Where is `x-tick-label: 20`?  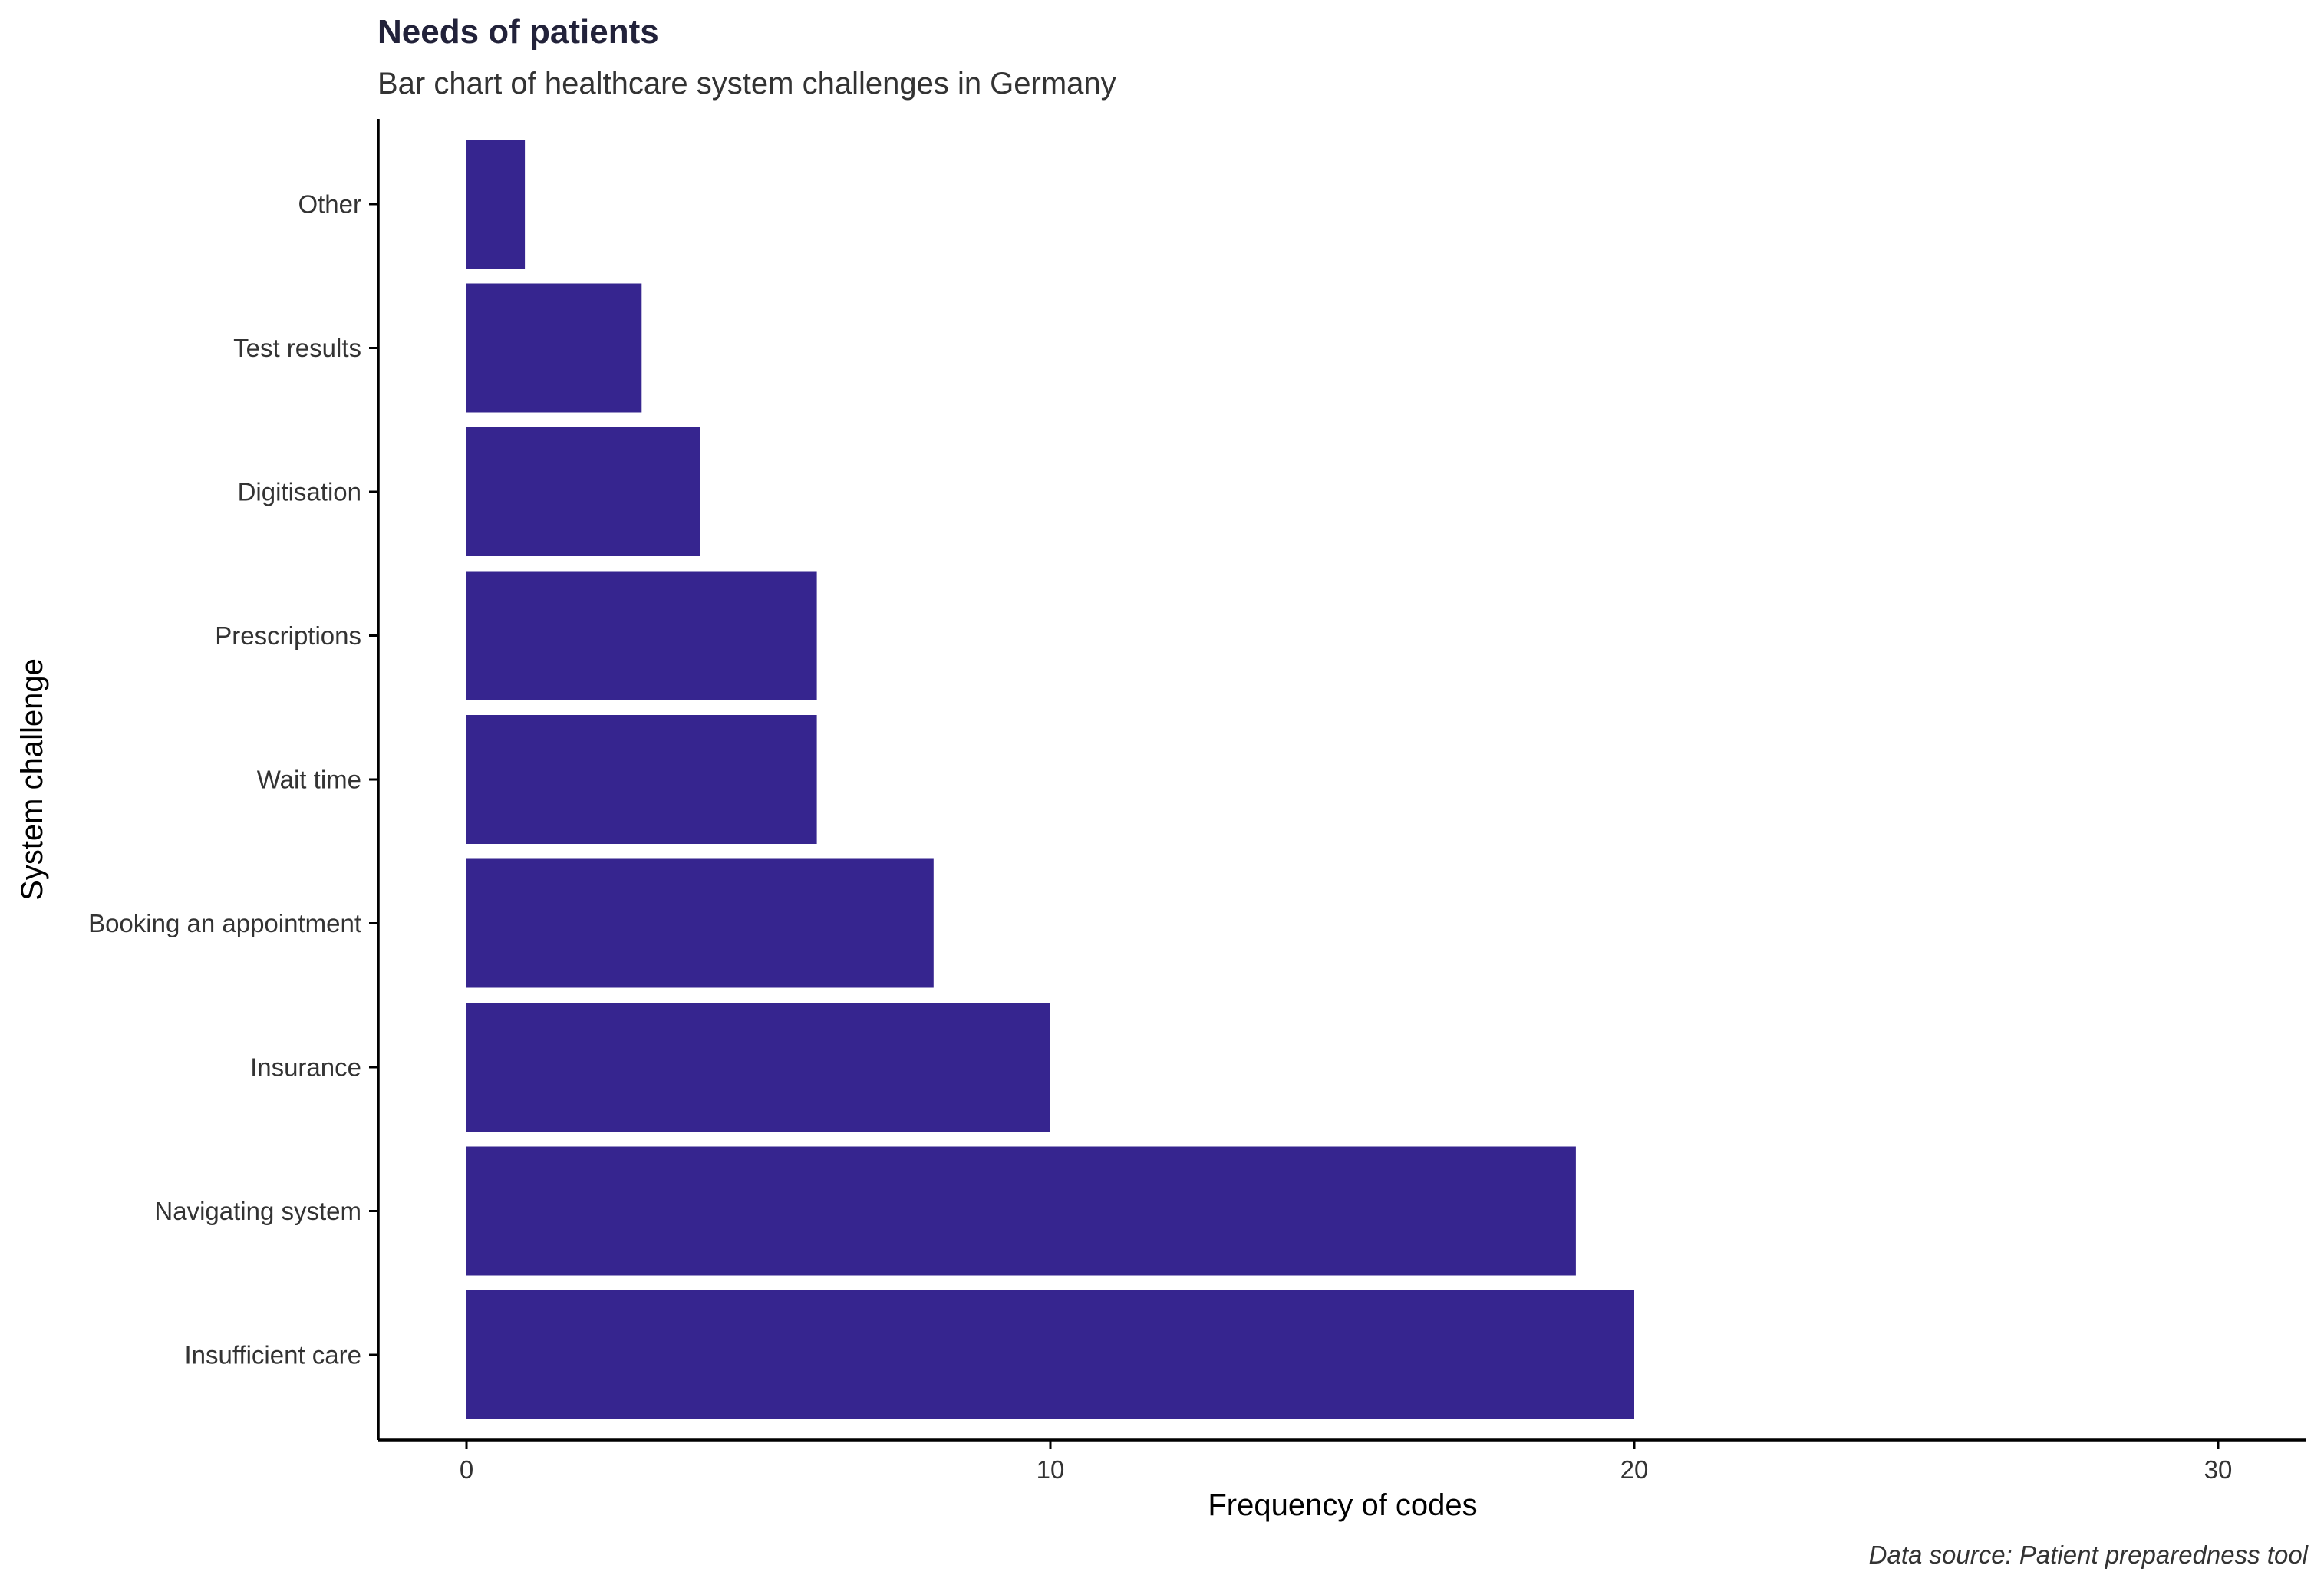
x-tick-label: 20 is located at coordinates (1634, 1469).